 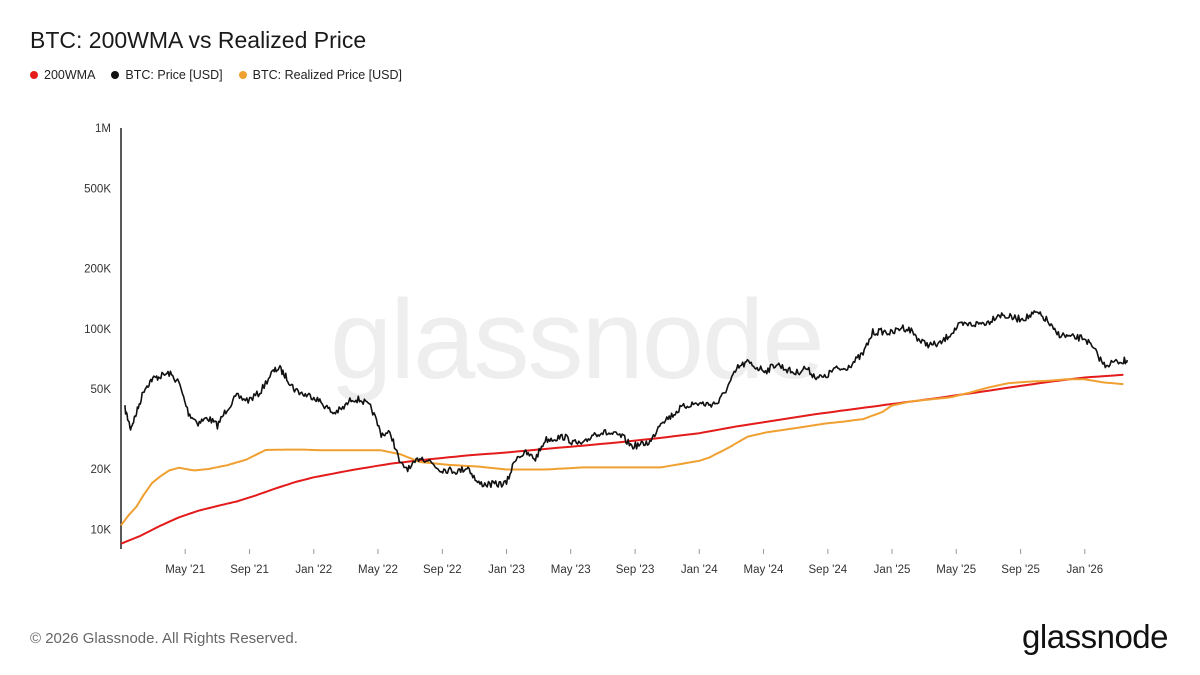 I want to click on legend-item-price: BTC: Price [USD], so click(x=167, y=75).